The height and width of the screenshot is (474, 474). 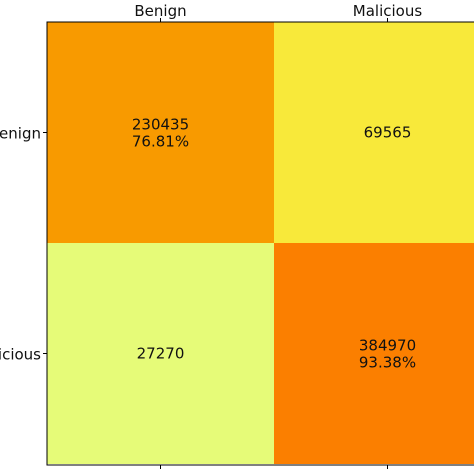 What do you see at coordinates (20, 355) in the screenshot?
I see `y-tick-label: Malicious` at bounding box center [20, 355].